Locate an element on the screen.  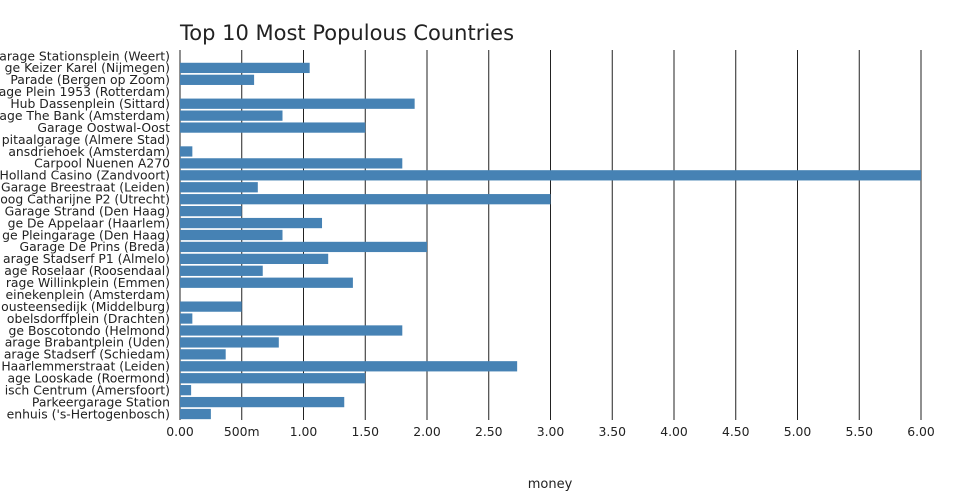
y-tick-label: Garage Strand (Den Haag) is located at coordinates (87, 210).